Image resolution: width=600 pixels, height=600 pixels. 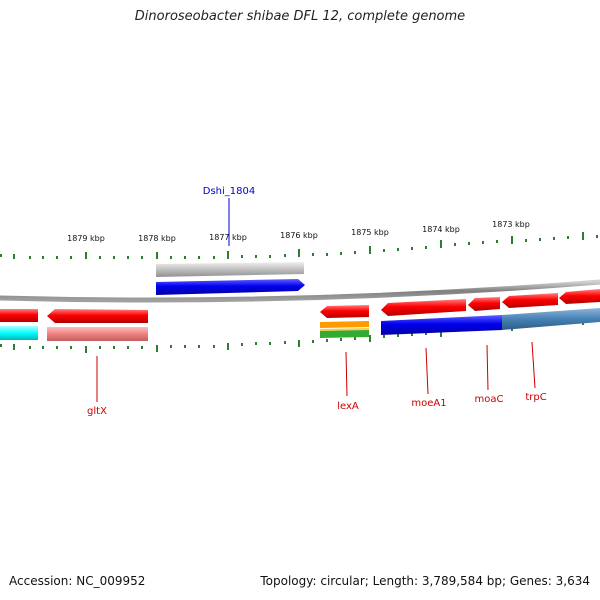 I want to click on tick-label: 1876 kbp, so click(x=299, y=235).